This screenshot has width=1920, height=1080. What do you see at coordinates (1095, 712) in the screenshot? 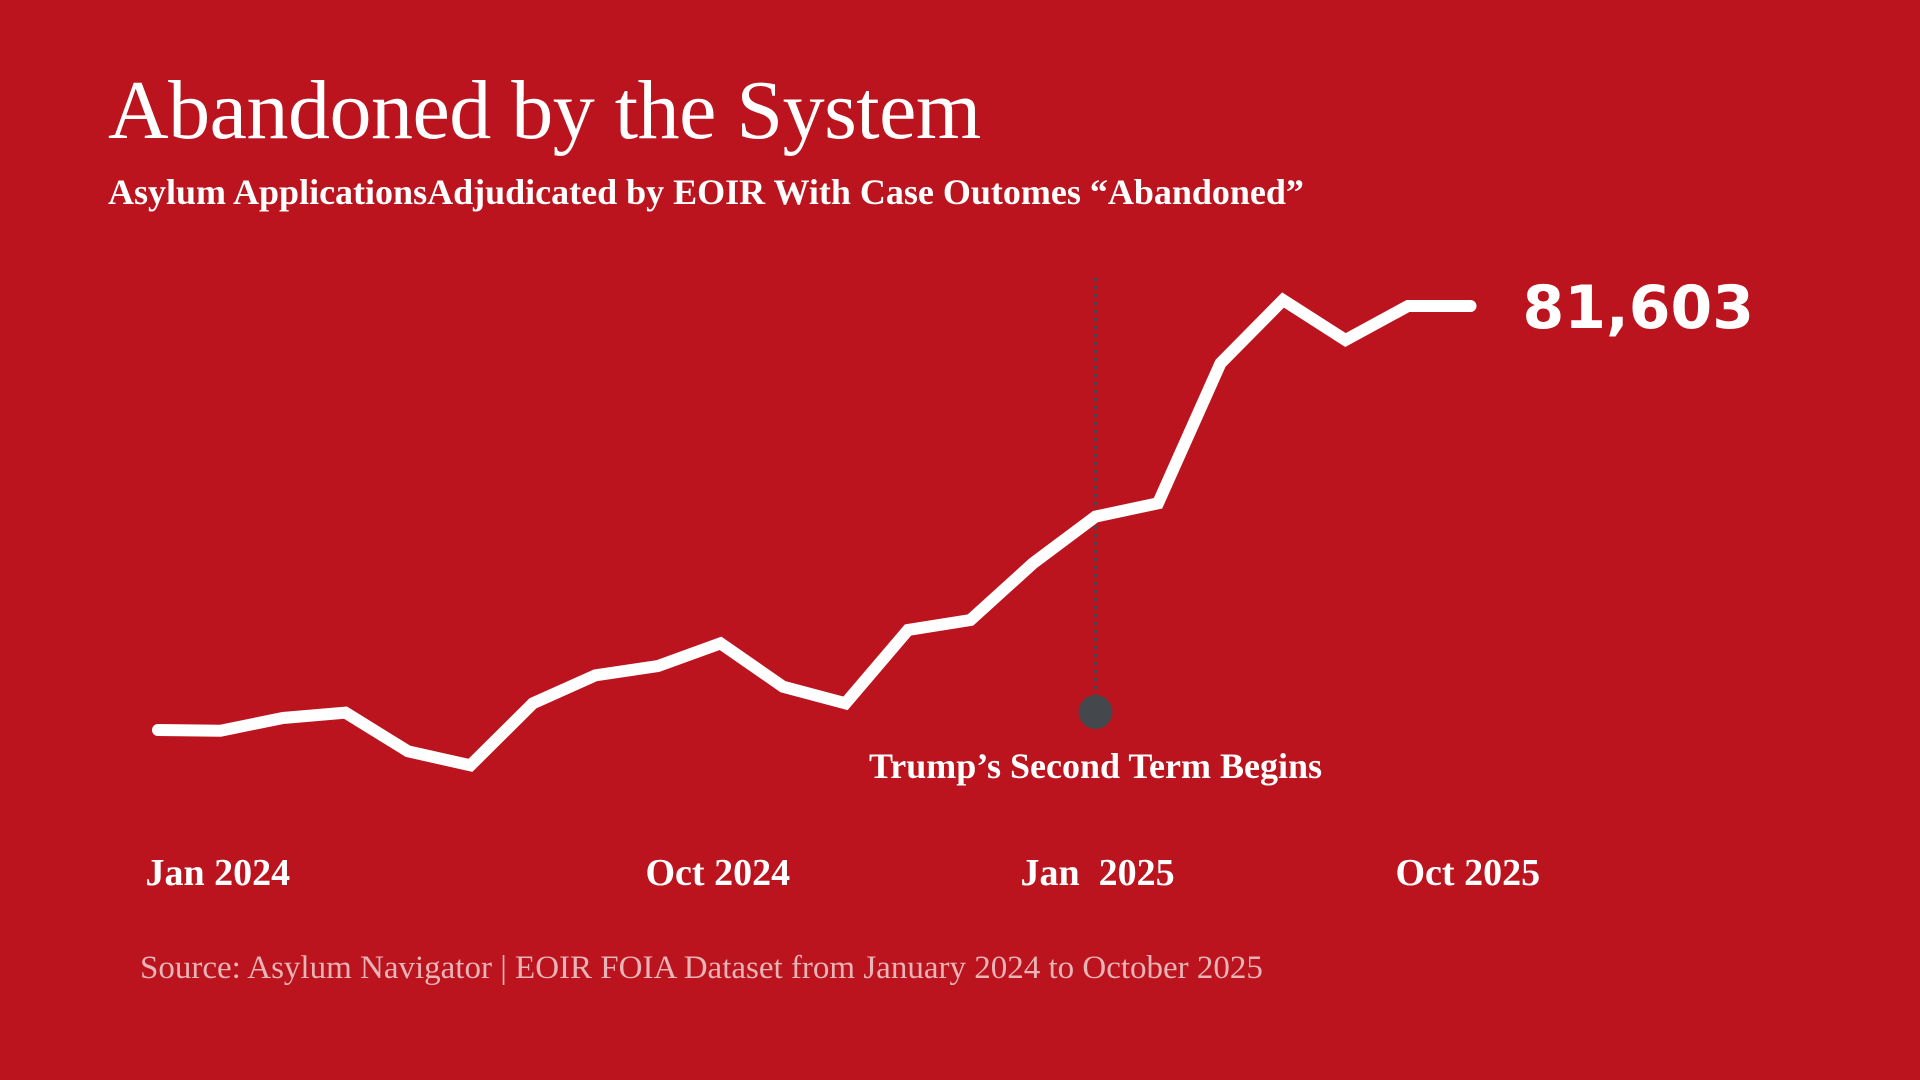
I see `annotation-marker` at bounding box center [1095, 712].